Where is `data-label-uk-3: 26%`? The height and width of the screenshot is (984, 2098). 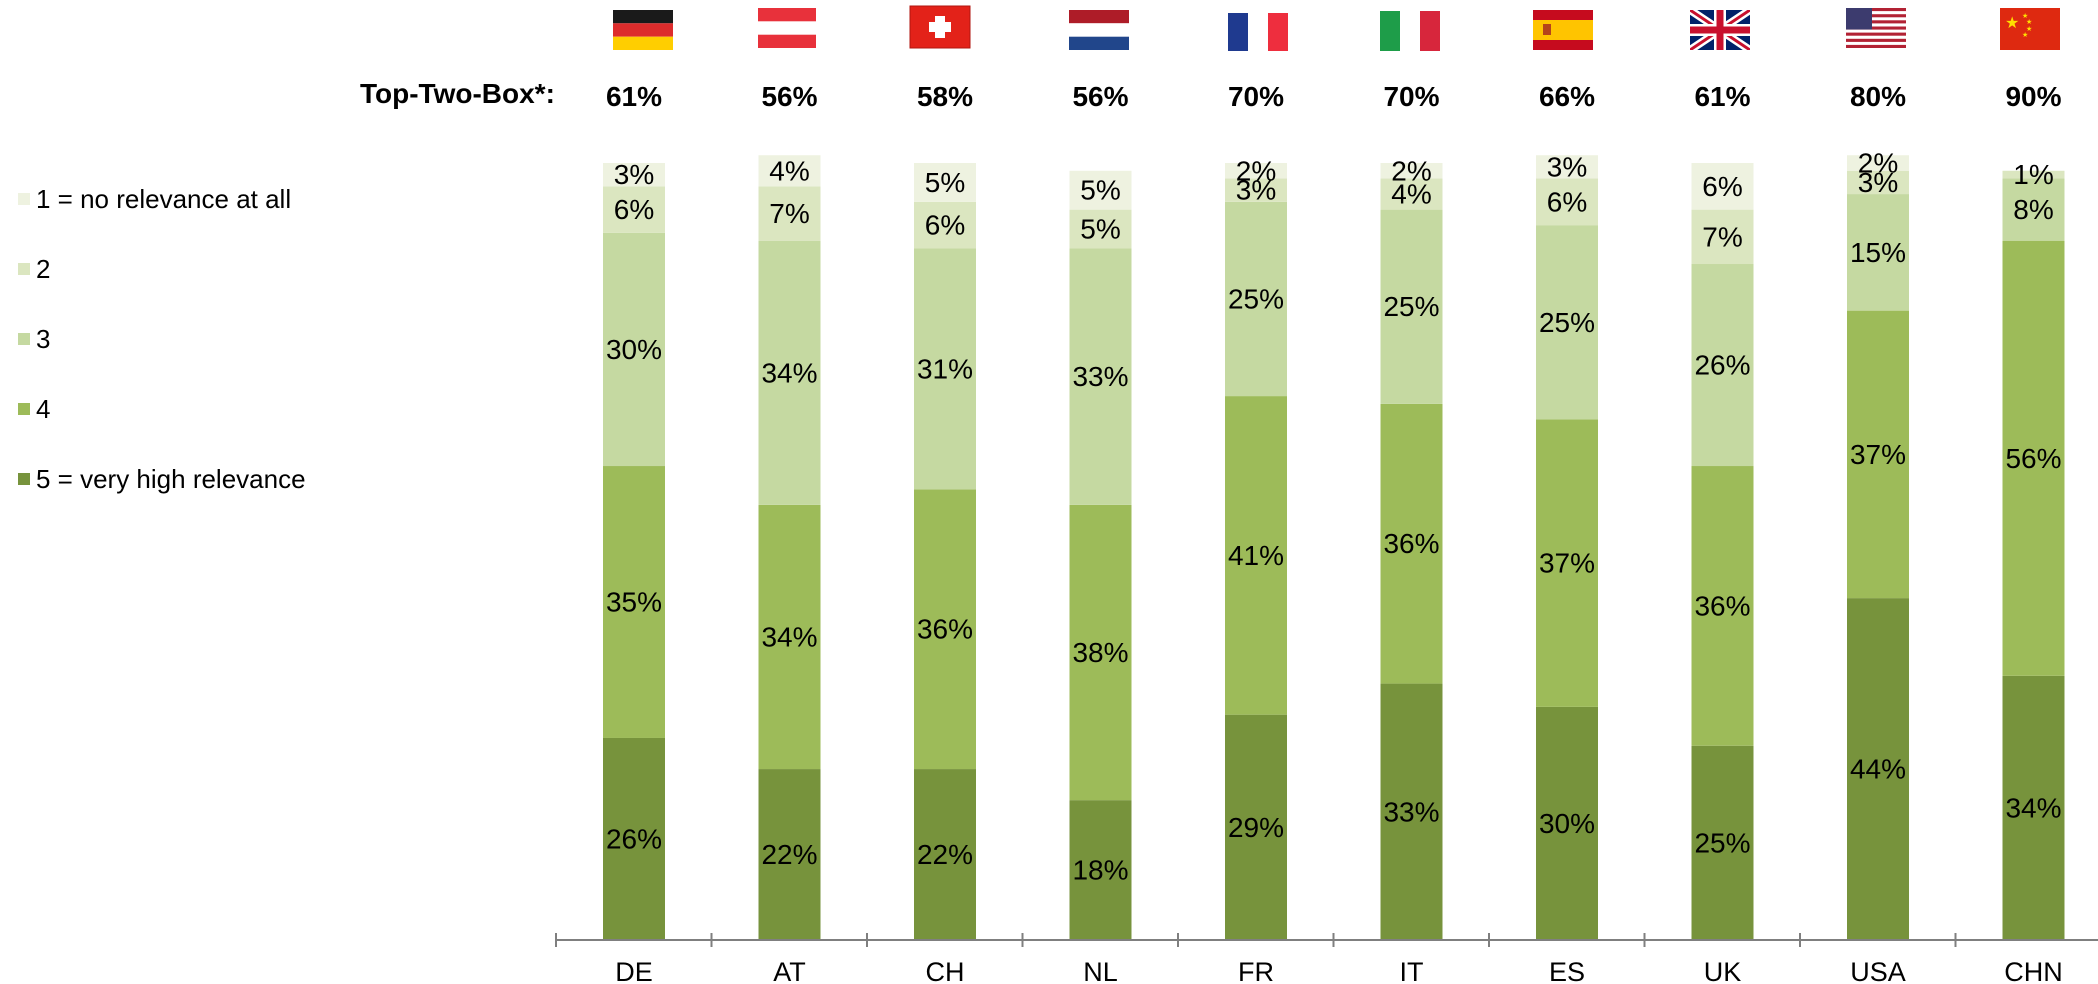 data-label-uk-3: 26% is located at coordinates (1722, 365).